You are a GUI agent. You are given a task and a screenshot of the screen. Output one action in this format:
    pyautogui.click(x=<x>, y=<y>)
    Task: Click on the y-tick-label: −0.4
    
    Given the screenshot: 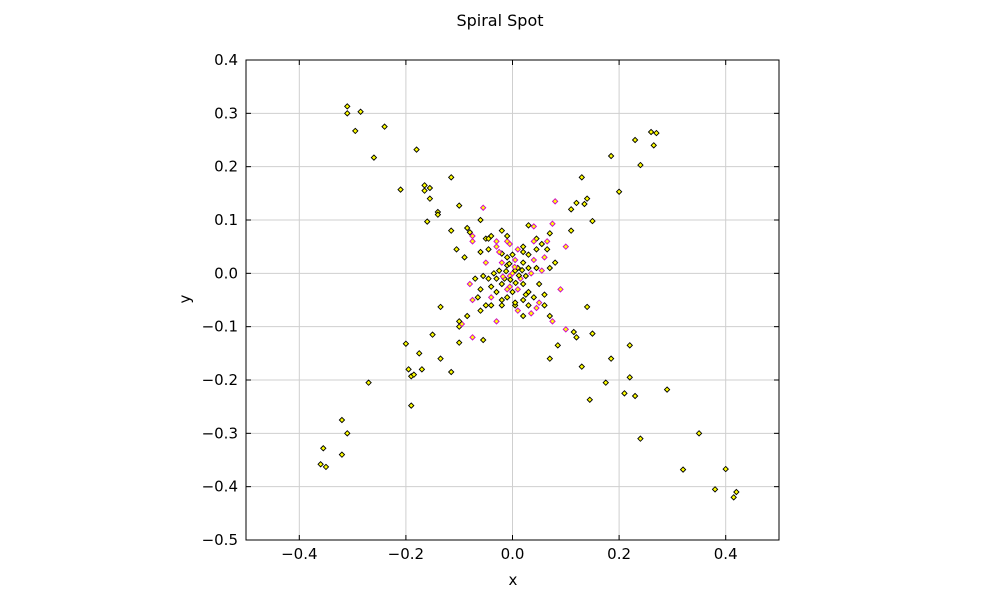 What is the action you would take?
    pyautogui.click(x=220, y=487)
    